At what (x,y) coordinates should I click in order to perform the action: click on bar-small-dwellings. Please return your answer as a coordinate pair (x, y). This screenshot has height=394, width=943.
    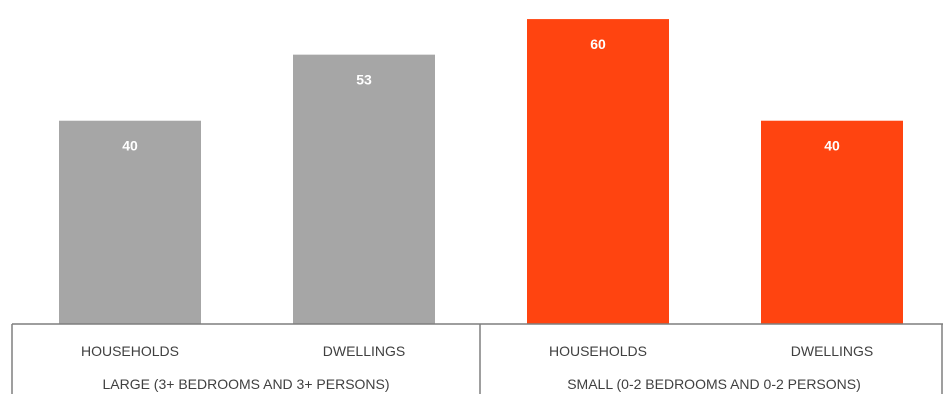
    Looking at the image, I should click on (832, 222).